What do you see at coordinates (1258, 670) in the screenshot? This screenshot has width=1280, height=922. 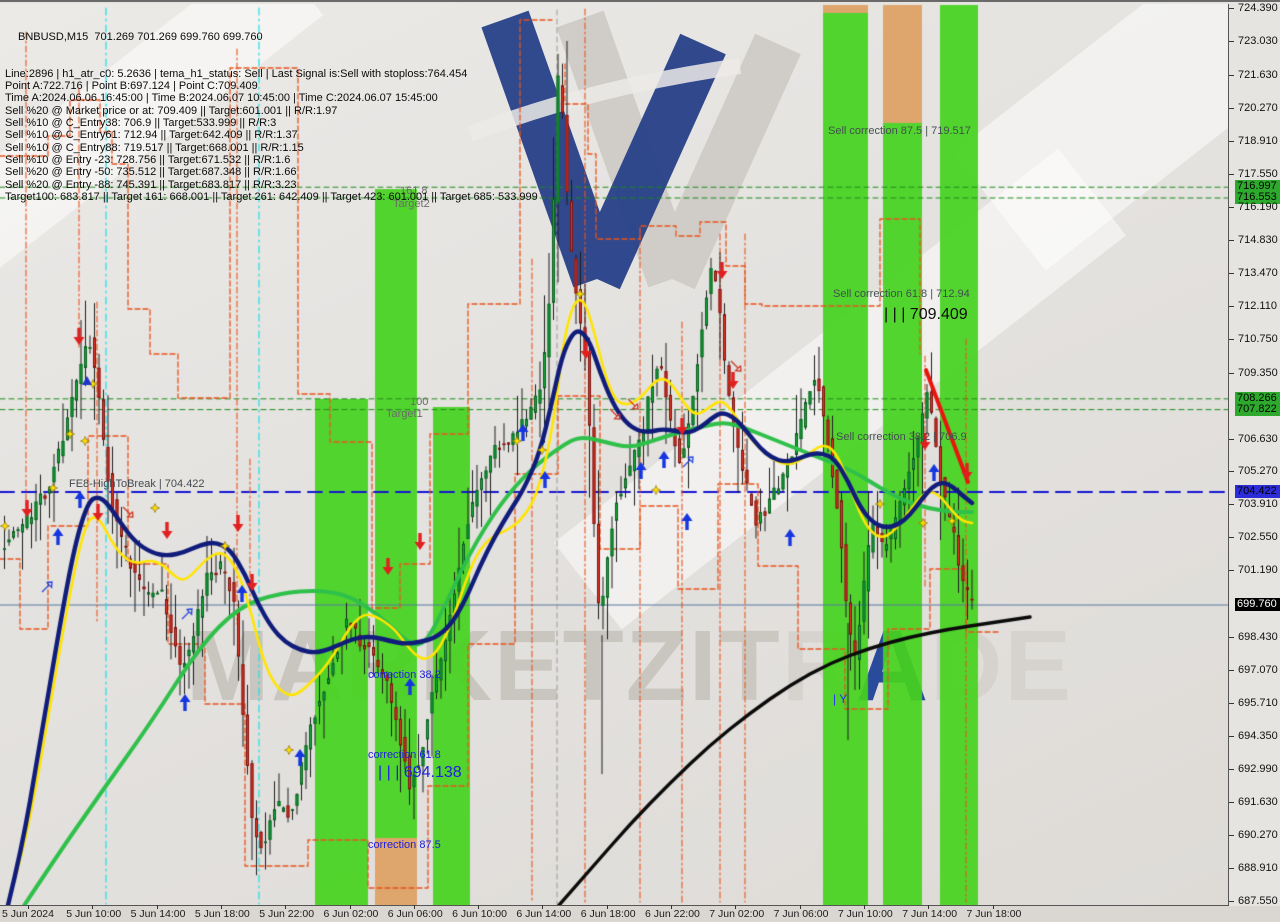 I see `price-label: 697.070` at bounding box center [1258, 670].